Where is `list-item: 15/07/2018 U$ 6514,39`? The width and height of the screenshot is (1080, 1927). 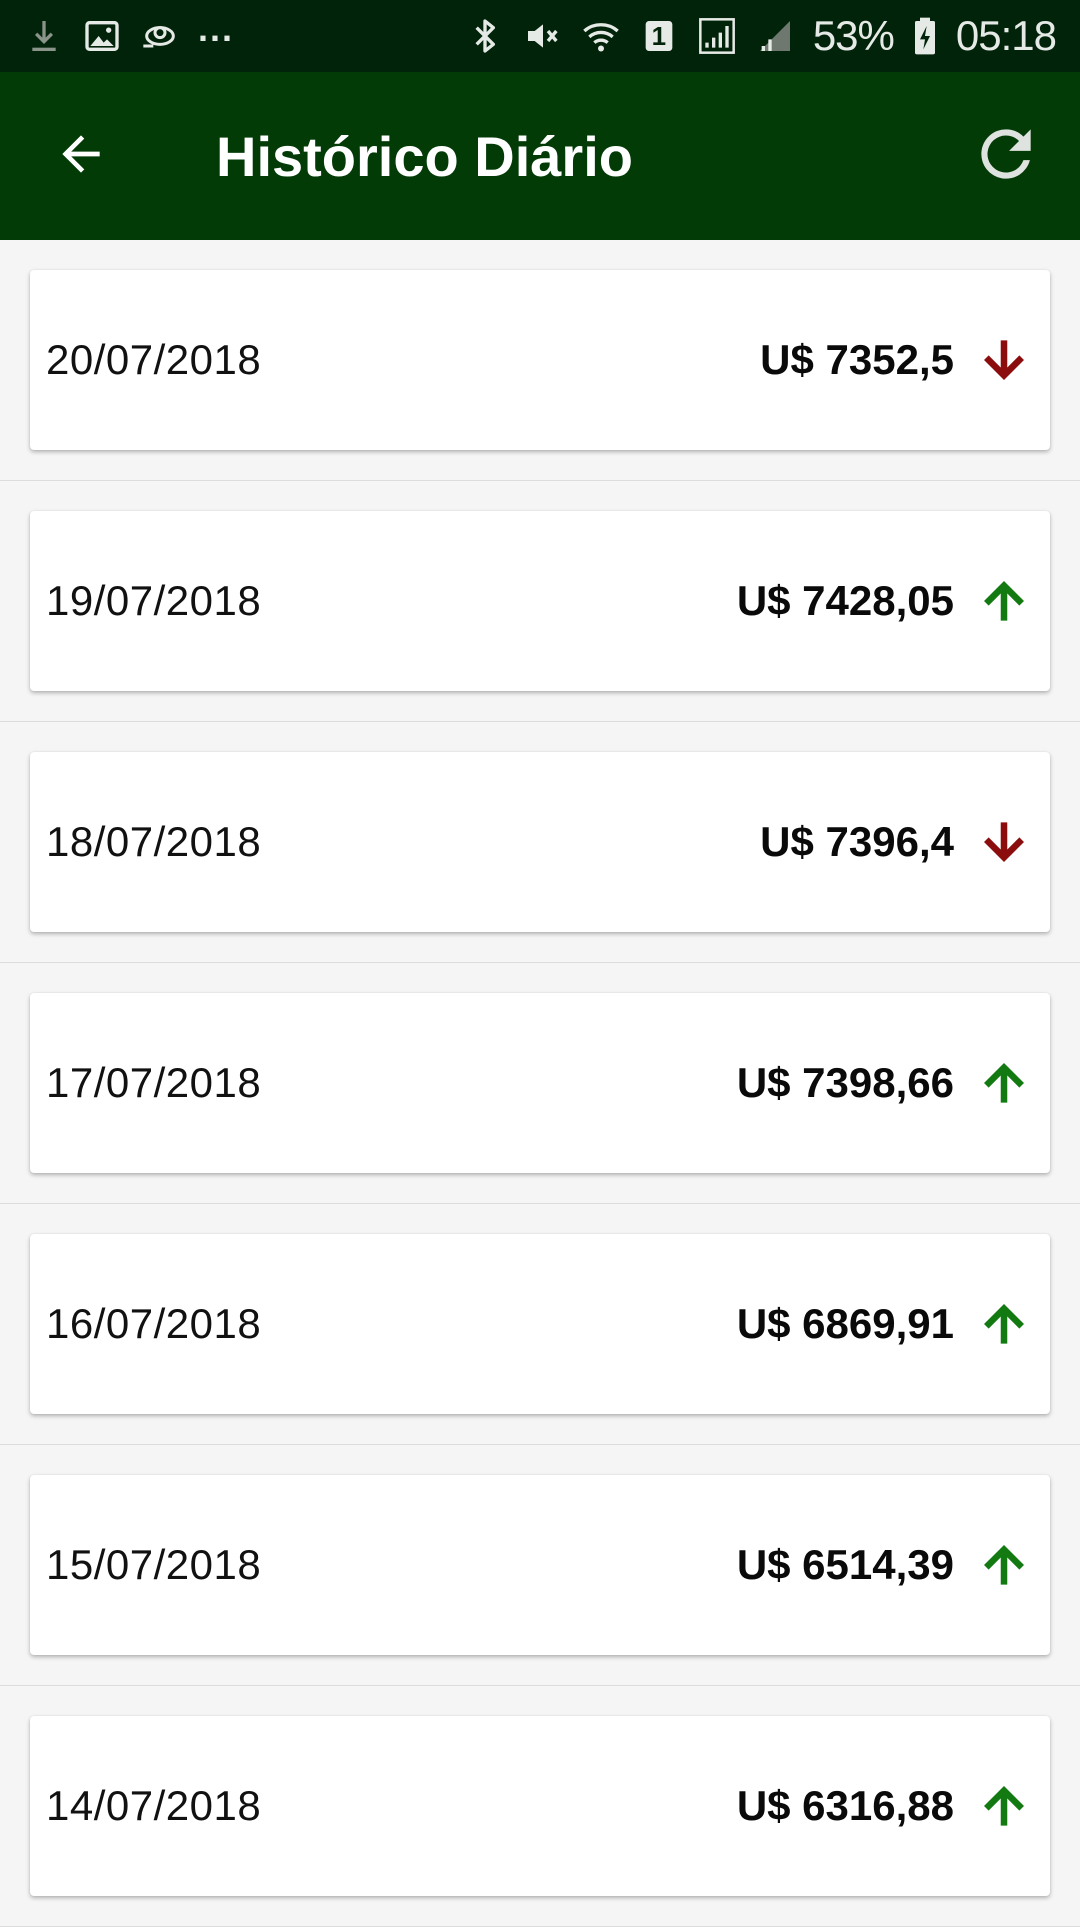
list-item: 15/07/2018 U$ 6514,39 is located at coordinates (540, 1565).